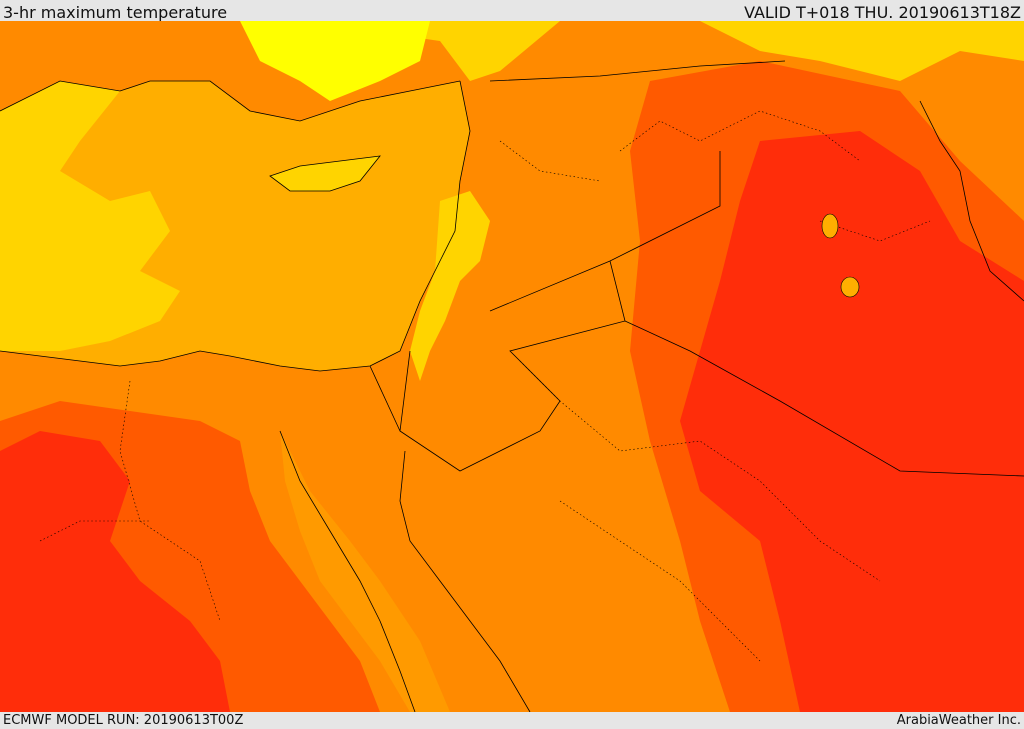  What do you see at coordinates (335, 61) in the screenshot?
I see `zone-coolest-north` at bounding box center [335, 61].